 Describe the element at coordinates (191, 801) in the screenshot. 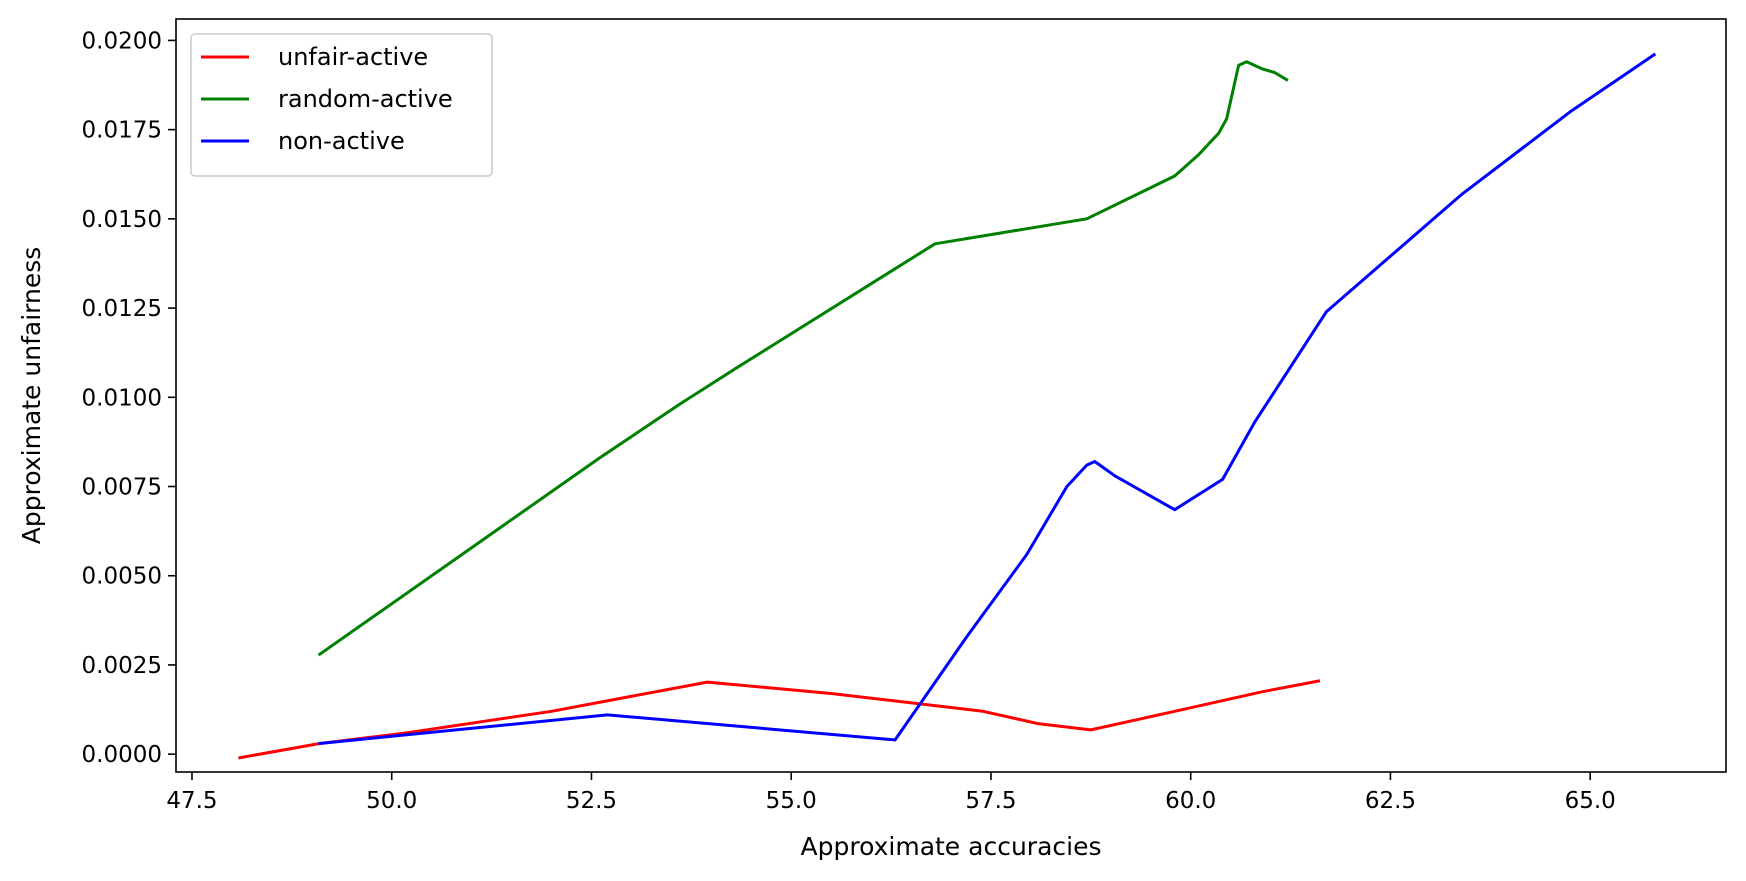

I see `x-tick-label: 47.5` at that location.